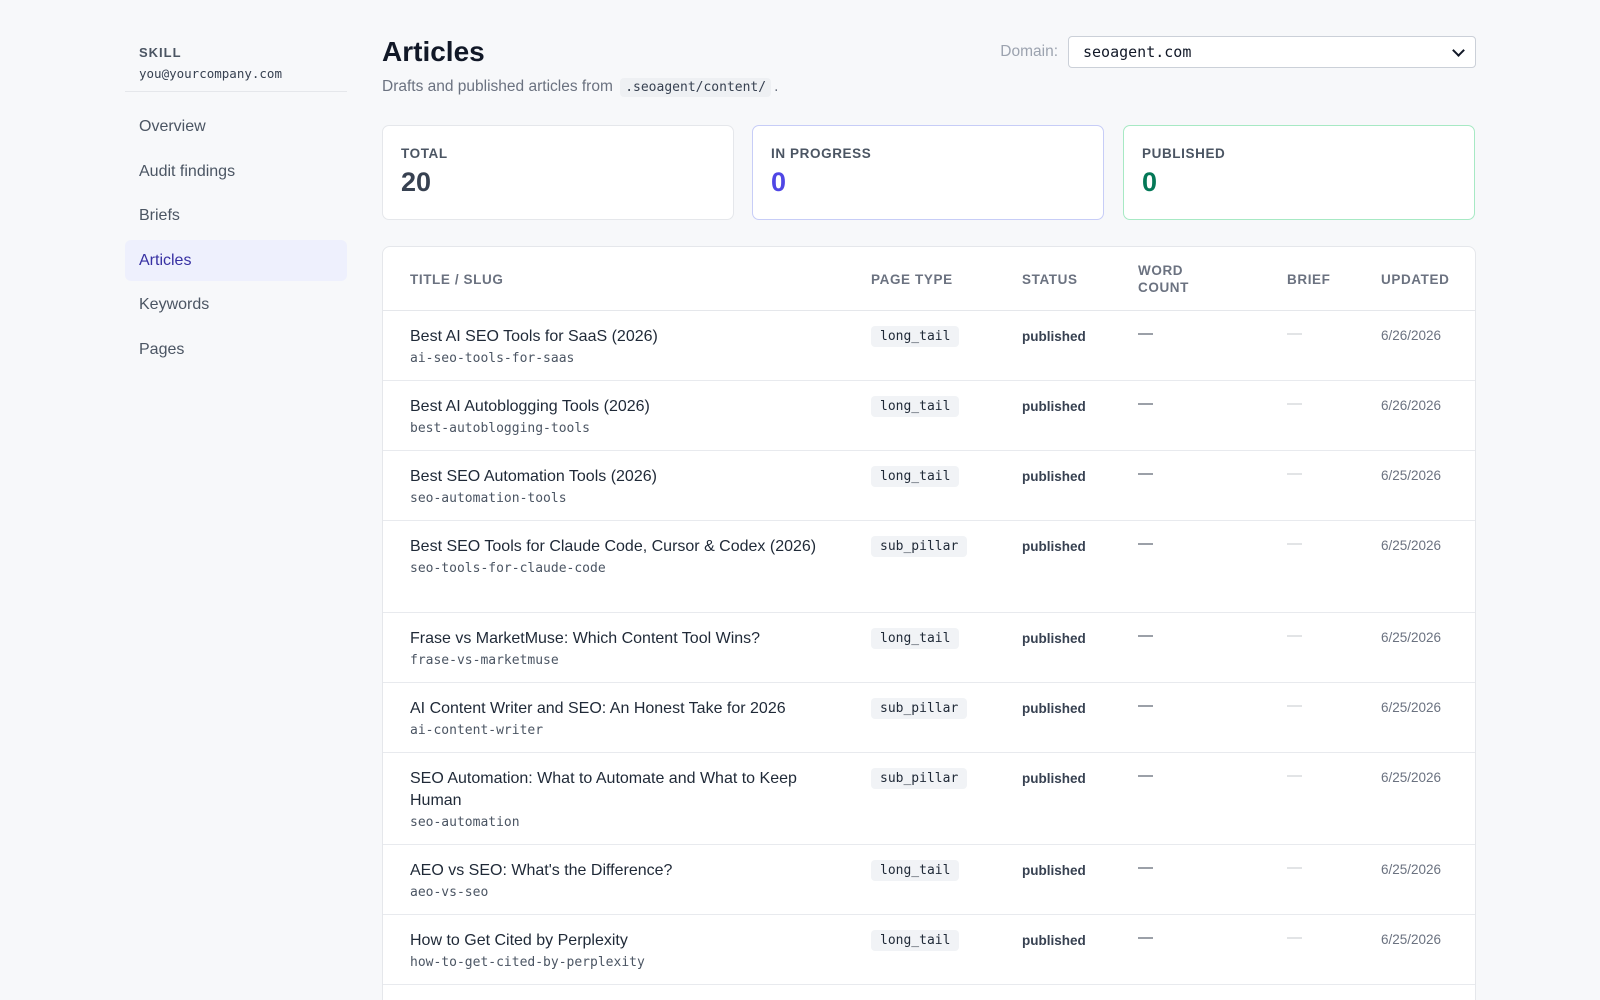 This screenshot has width=1600, height=1000. I want to click on article-slug: how-to-get-cited-by-perplexity, so click(527, 962).